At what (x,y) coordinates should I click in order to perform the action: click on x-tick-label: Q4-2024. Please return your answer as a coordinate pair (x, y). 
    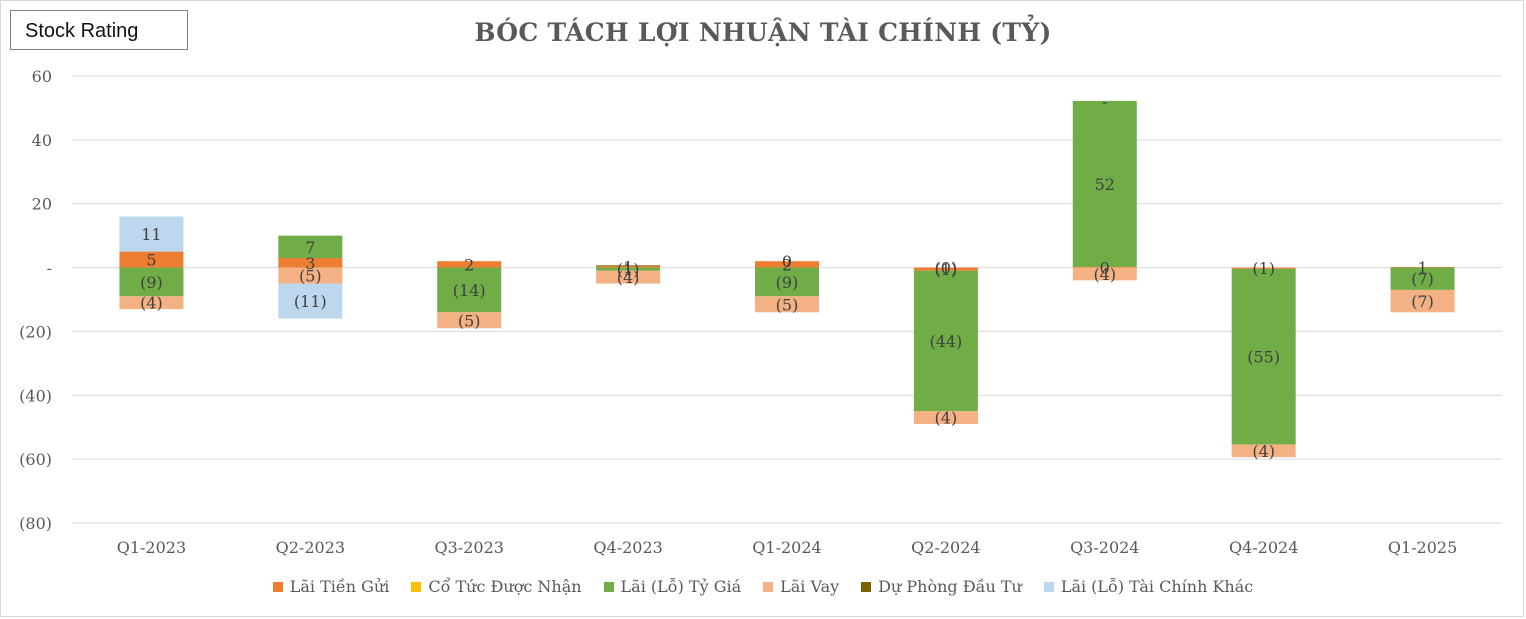
    Looking at the image, I should click on (1263, 547).